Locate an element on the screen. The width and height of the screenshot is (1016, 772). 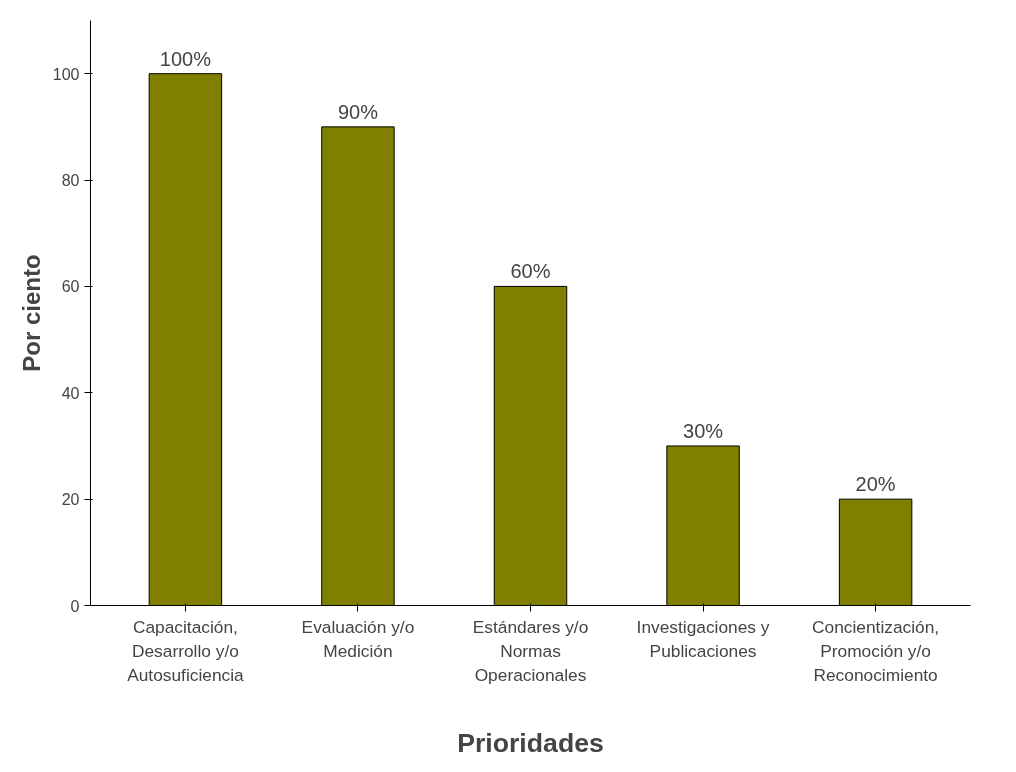
data-label: 60% is located at coordinates (530, 271).